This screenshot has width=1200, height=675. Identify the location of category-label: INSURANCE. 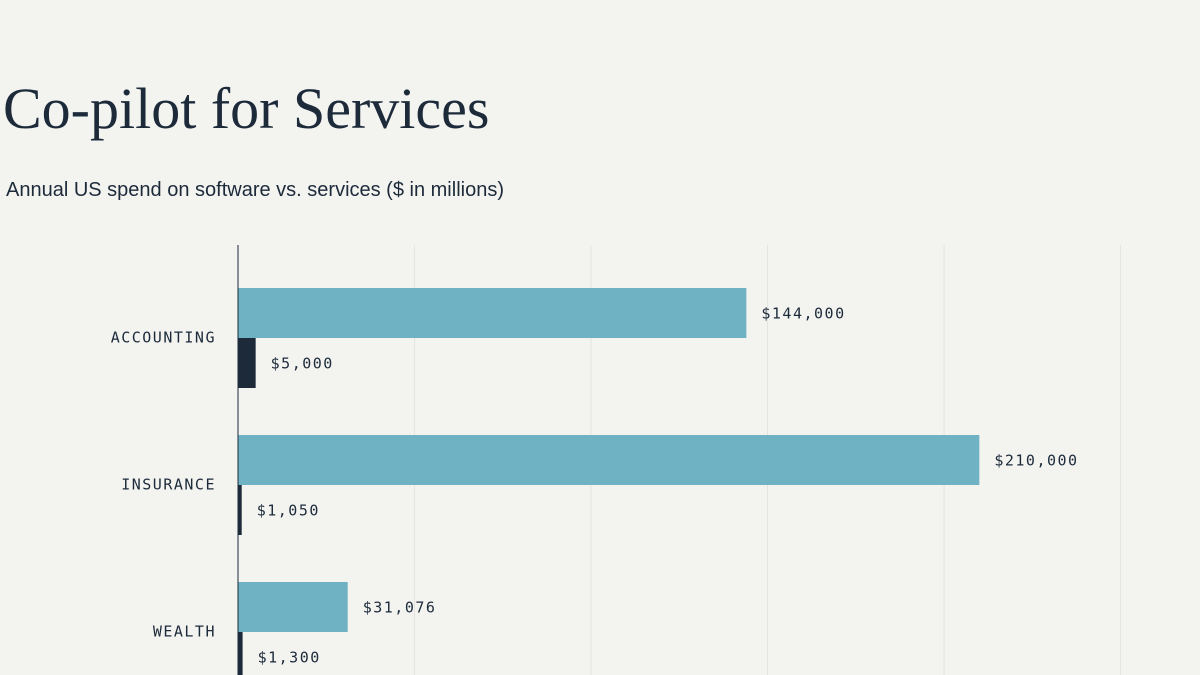
(168, 485).